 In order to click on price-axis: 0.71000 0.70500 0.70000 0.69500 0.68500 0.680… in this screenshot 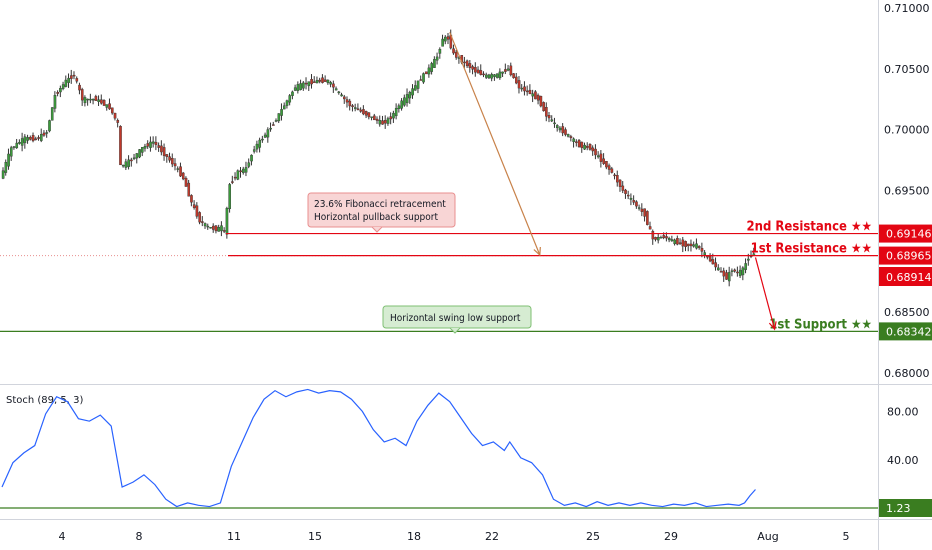, I will do `click(907, 191)`.